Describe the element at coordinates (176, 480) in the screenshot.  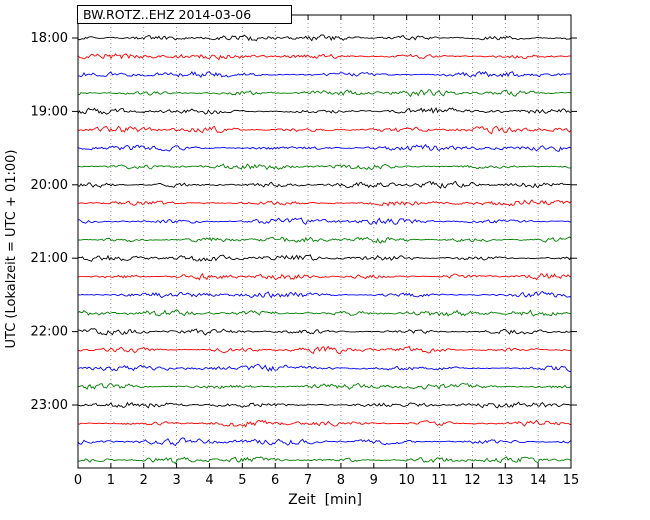
I see `x-tick-label: 3` at that location.